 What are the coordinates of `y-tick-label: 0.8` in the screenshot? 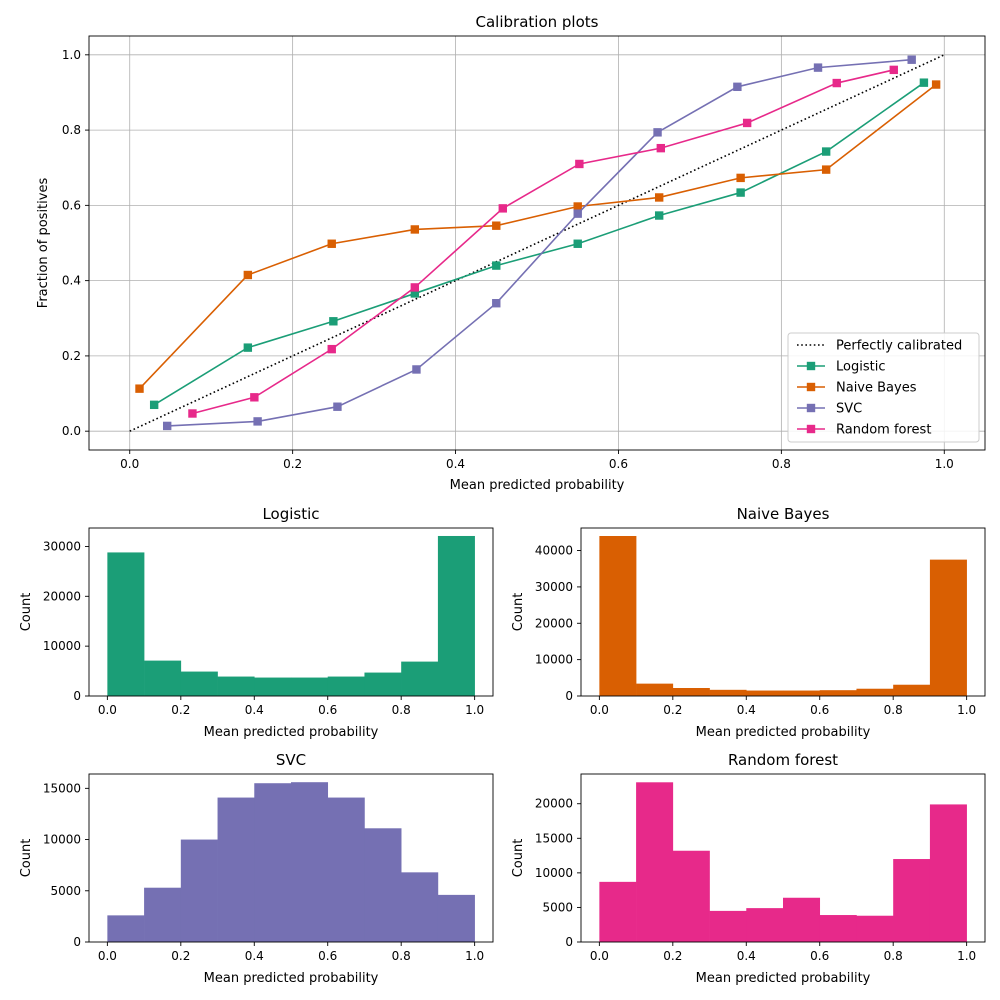 It's located at (71, 130).